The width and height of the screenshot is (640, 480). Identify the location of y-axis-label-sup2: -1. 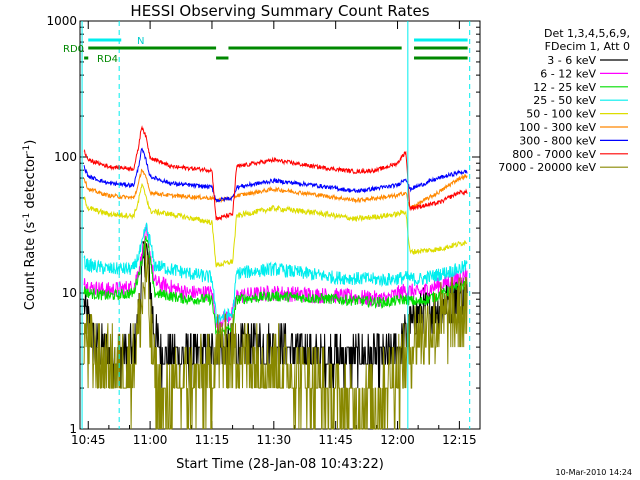
(27, 149).